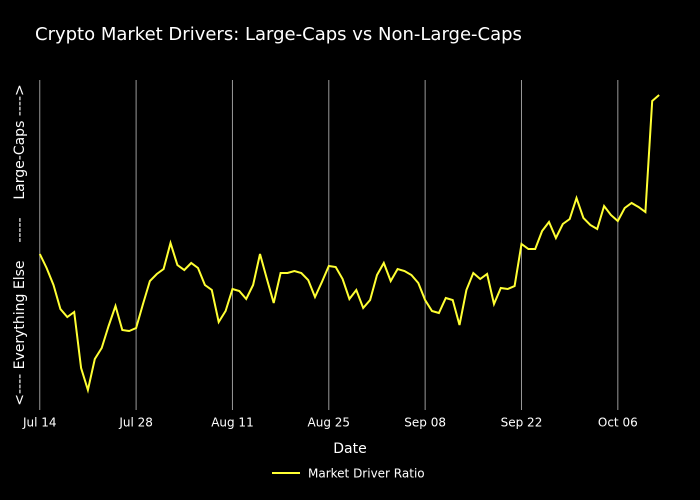 The height and width of the screenshot is (500, 700). What do you see at coordinates (522, 423) in the screenshot?
I see `x-tick-label: Sep 22` at bounding box center [522, 423].